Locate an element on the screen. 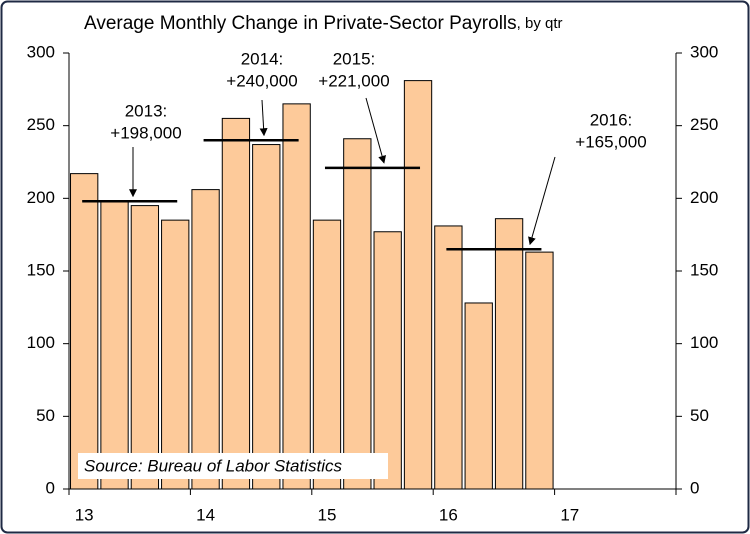  annotation-text: 2013: is located at coordinates (146, 110).